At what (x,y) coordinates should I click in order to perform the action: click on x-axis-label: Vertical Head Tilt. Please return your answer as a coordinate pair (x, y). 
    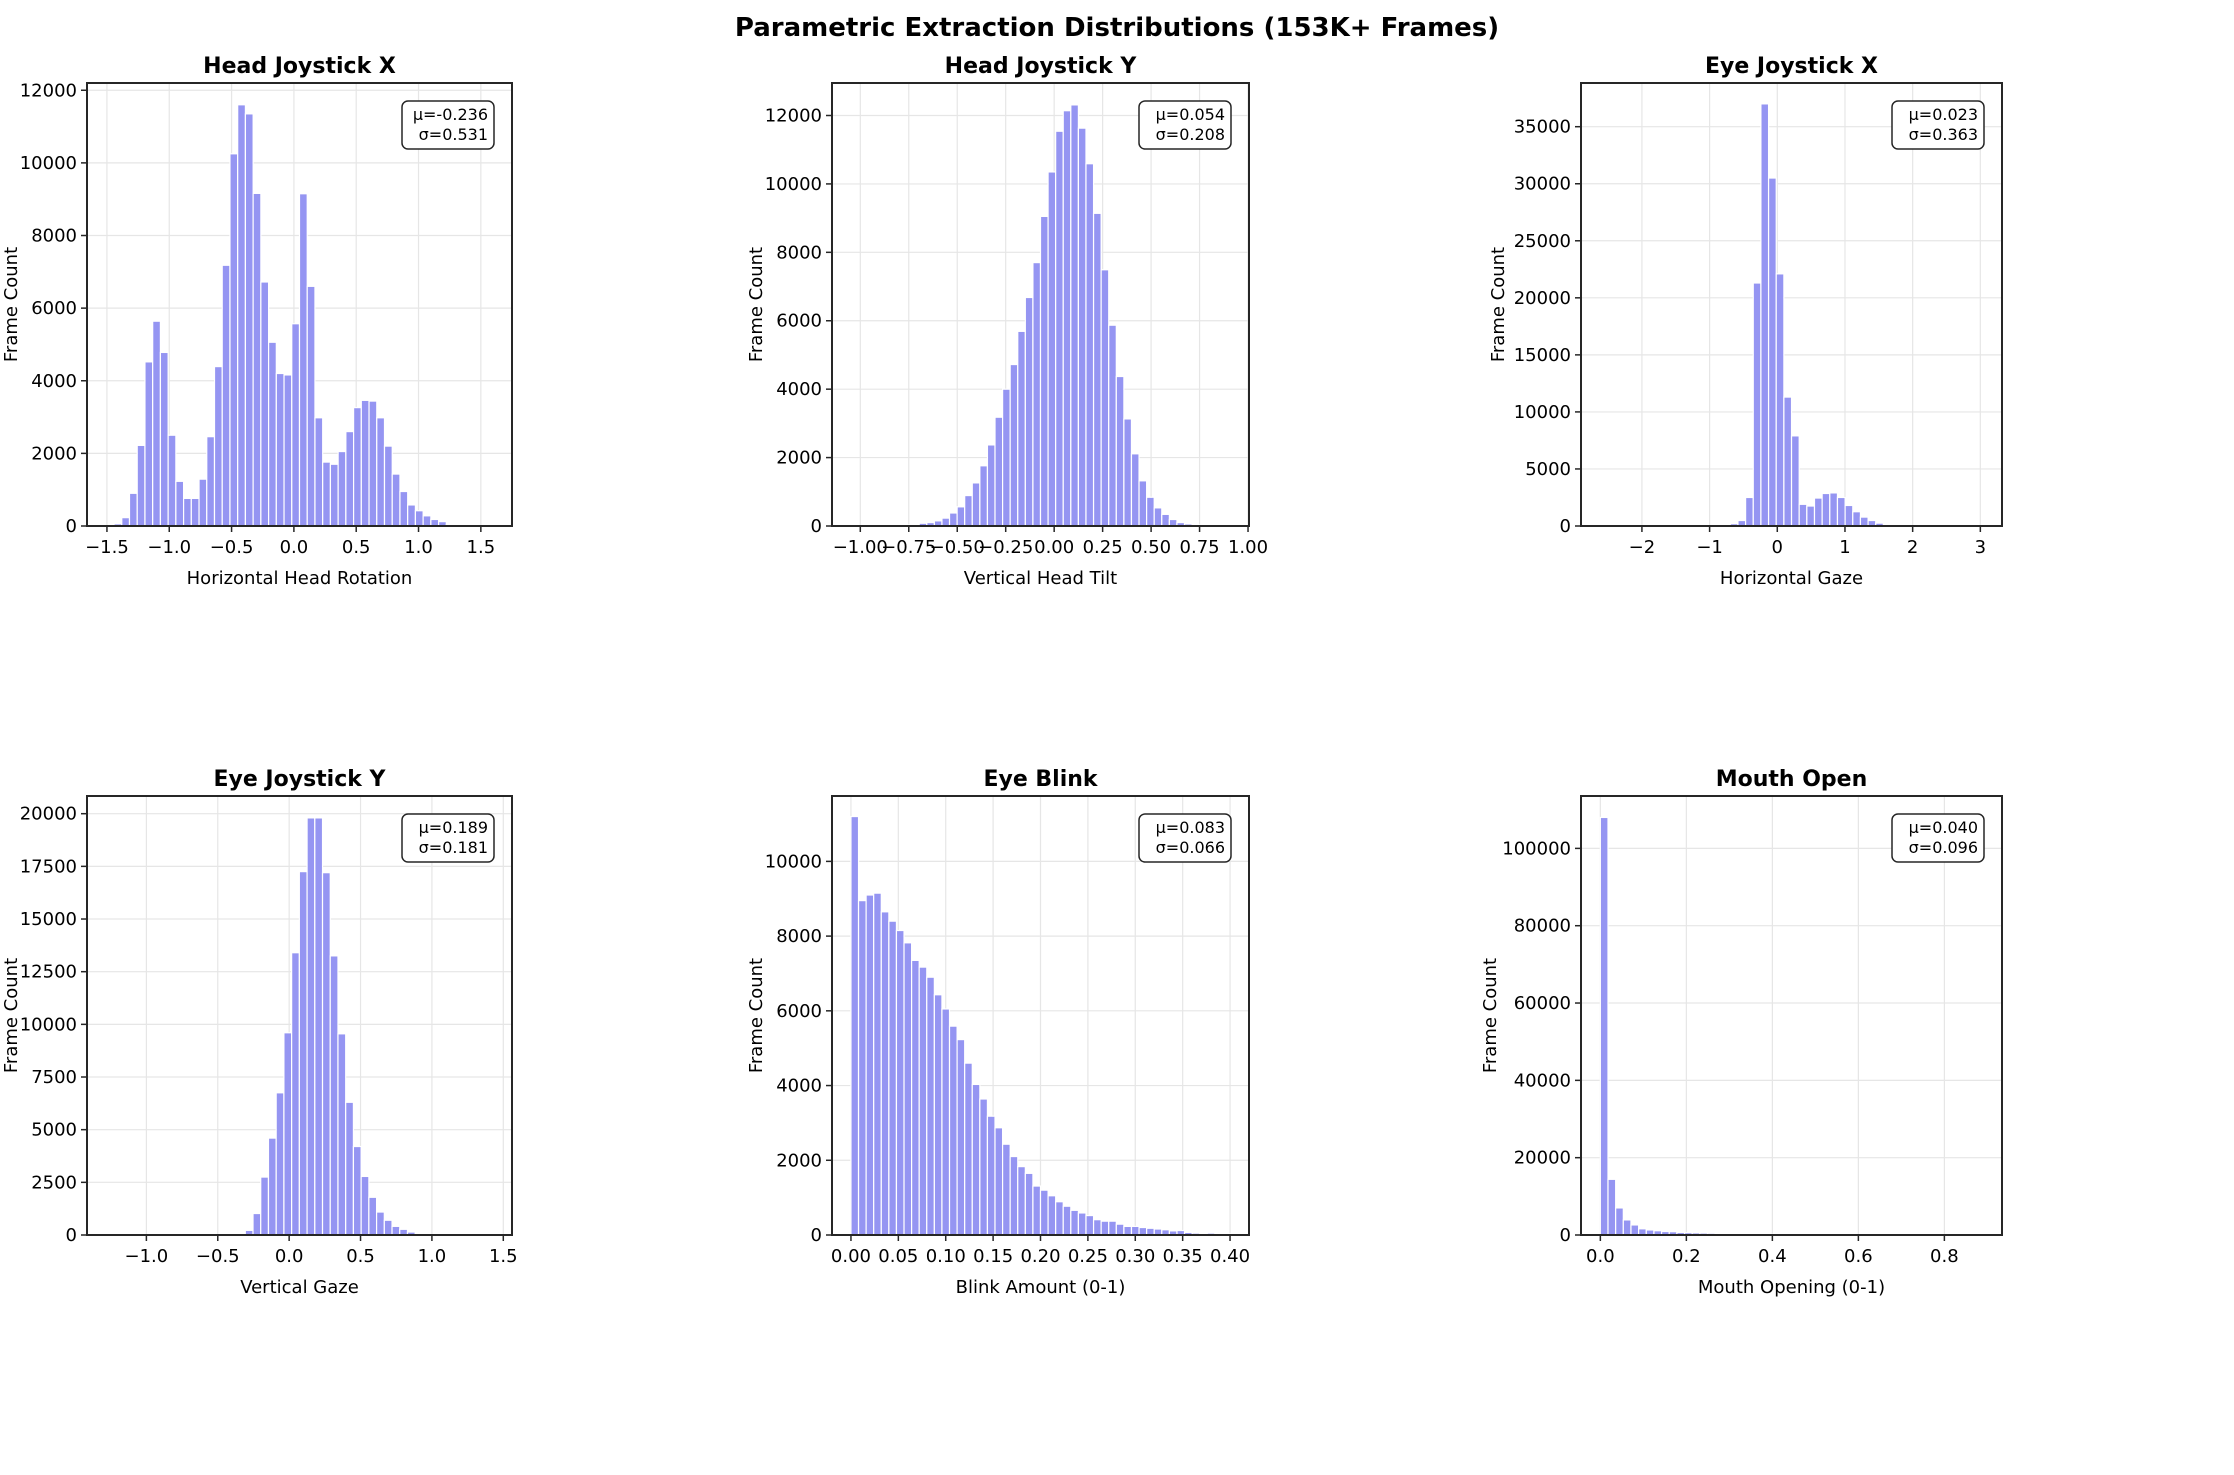
    Looking at the image, I should click on (1040, 578).